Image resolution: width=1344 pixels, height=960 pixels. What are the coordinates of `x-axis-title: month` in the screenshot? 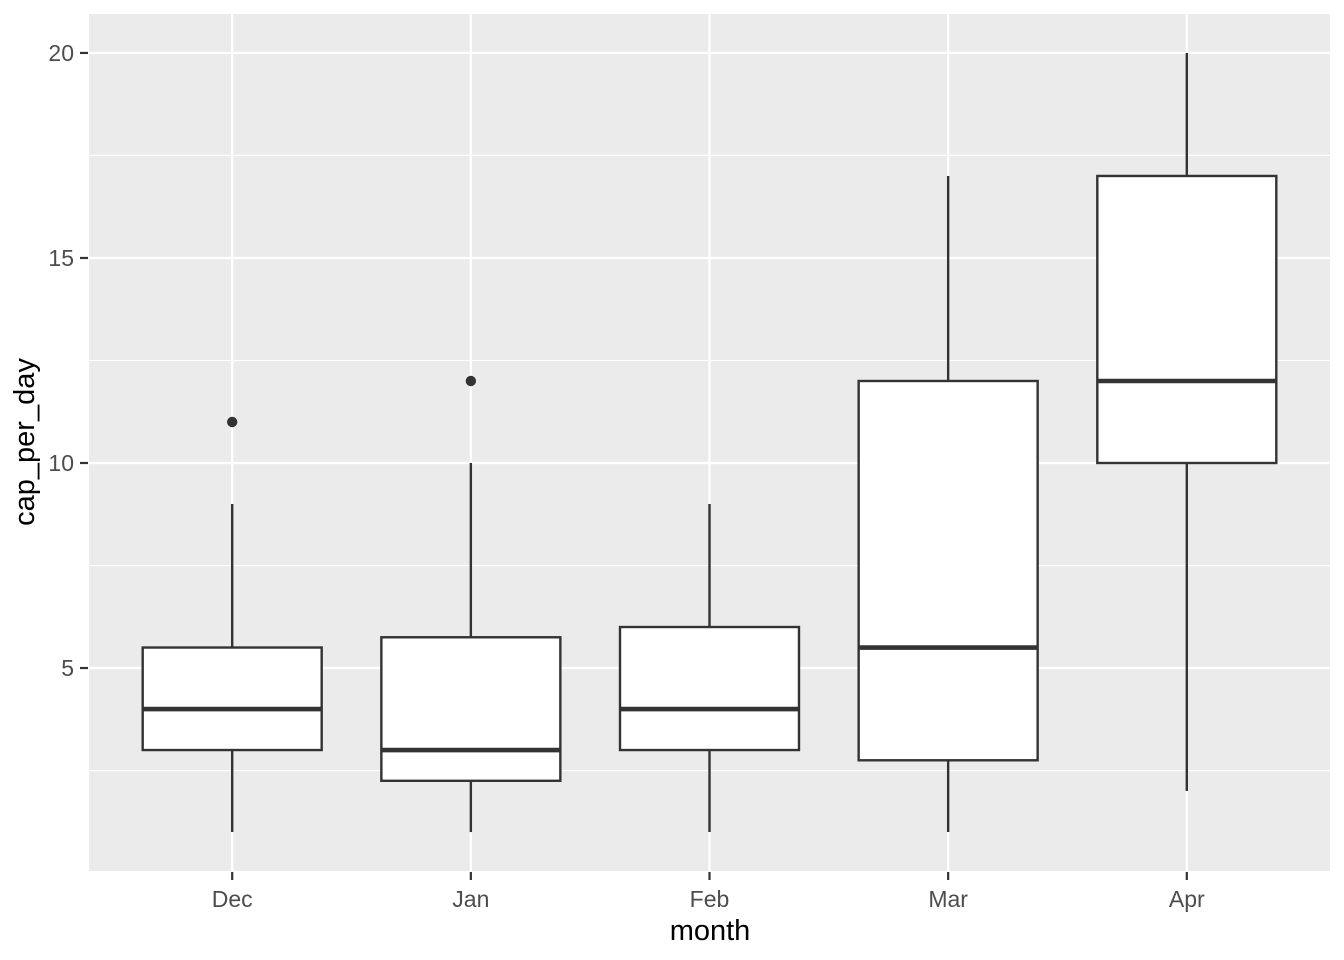 It's located at (710, 931).